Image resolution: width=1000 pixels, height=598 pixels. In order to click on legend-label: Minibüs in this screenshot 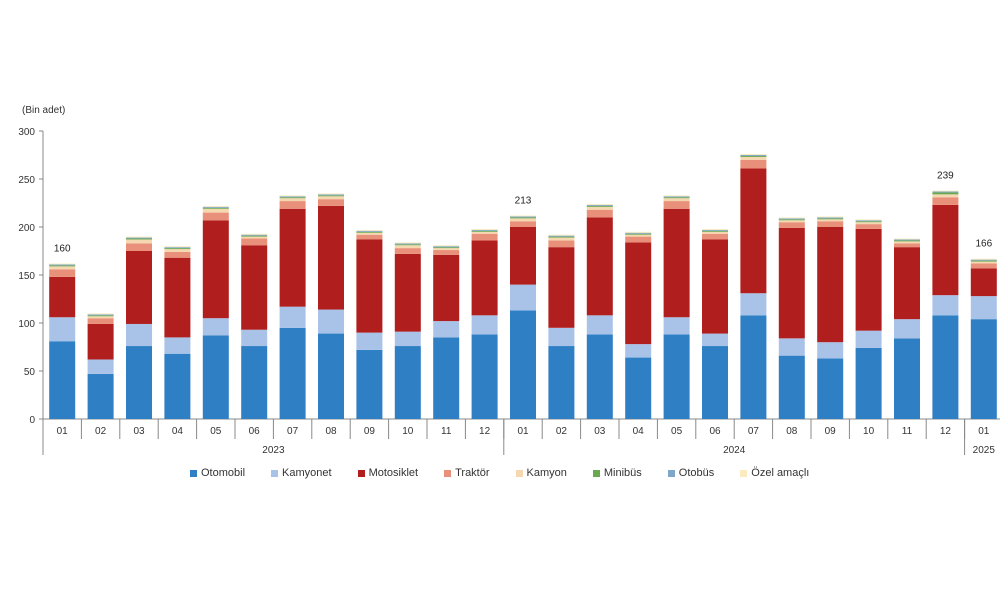, I will do `click(622, 473)`.